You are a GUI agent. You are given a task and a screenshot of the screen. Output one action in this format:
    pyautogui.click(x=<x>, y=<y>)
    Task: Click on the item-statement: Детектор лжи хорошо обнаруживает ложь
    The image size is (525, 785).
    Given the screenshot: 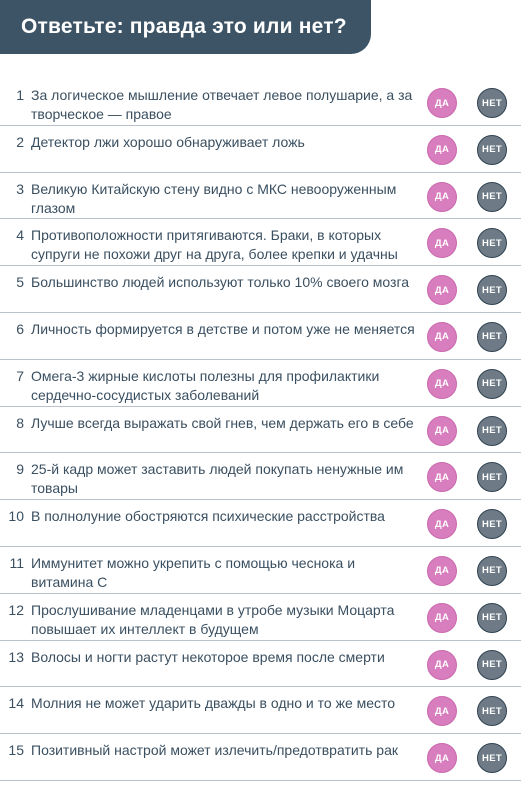 What is the action you would take?
    pyautogui.click(x=168, y=141)
    